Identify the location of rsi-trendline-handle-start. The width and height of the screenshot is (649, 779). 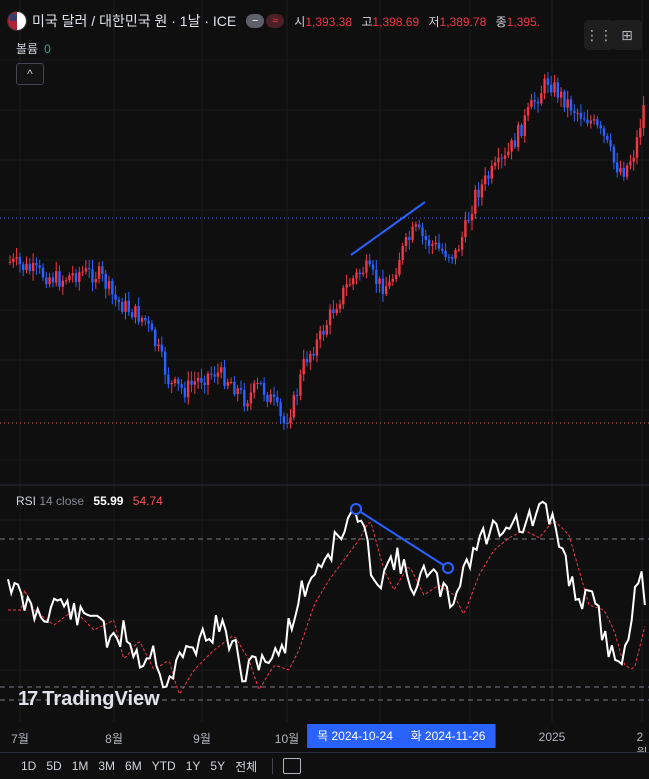
(356, 509).